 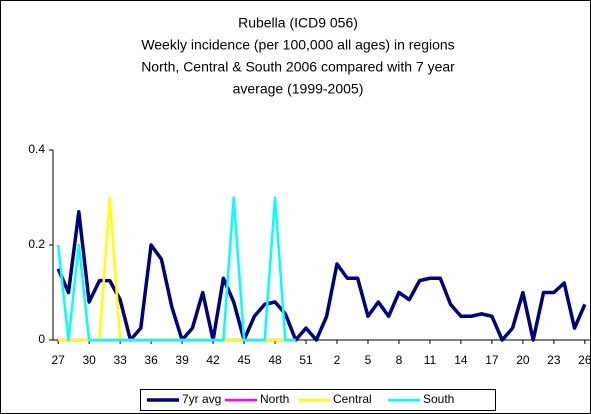 What do you see at coordinates (523, 360) in the screenshot?
I see `x-tick-label: 20` at bounding box center [523, 360].